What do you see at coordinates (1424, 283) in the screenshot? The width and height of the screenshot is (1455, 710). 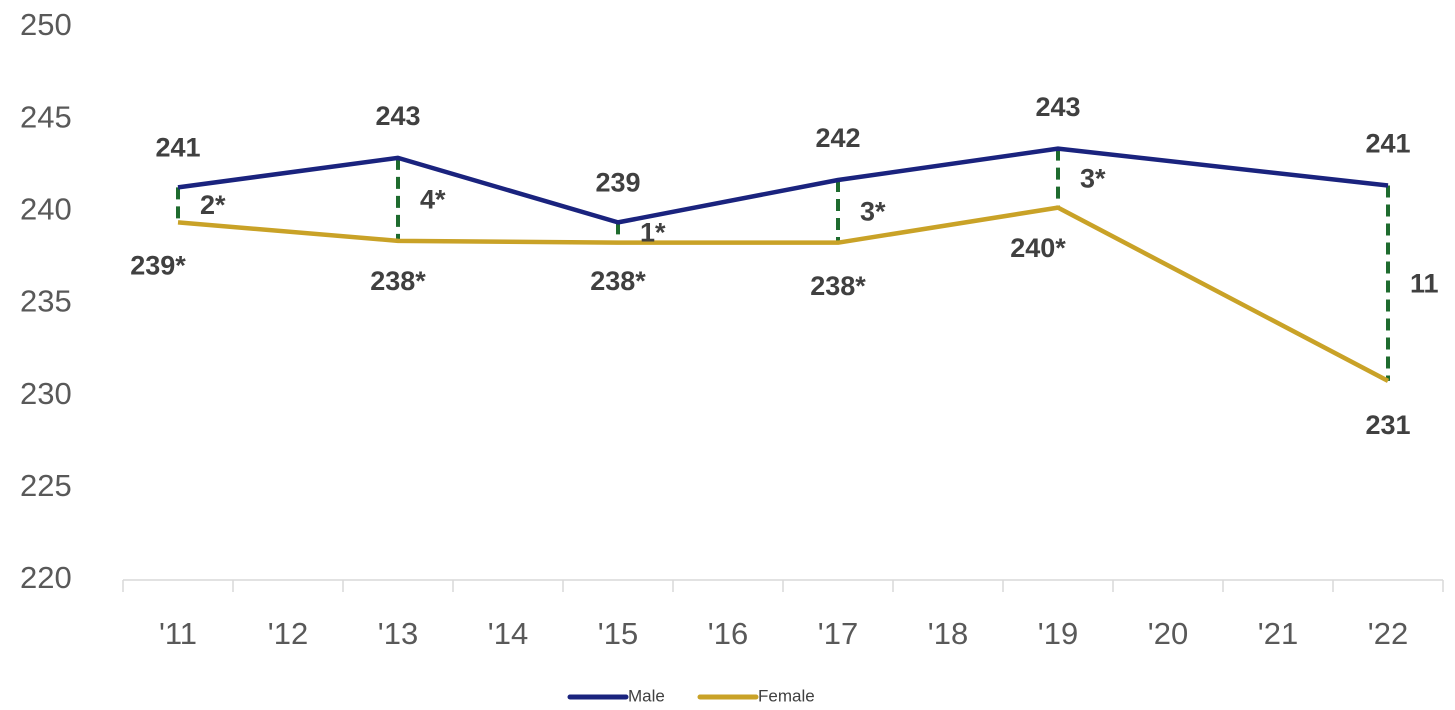 I see `difference-label: 11` at bounding box center [1424, 283].